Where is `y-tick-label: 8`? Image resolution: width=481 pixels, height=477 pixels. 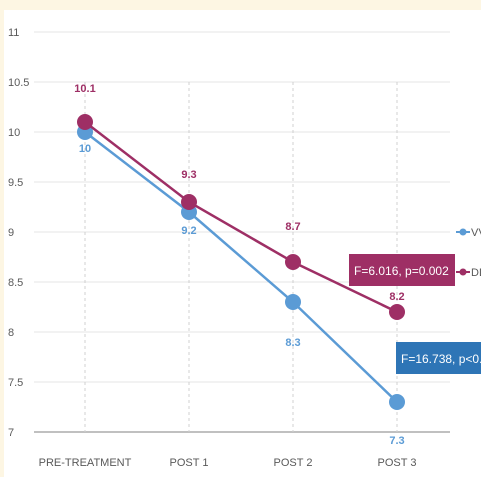 y-tick-label: 8 is located at coordinates (11, 333).